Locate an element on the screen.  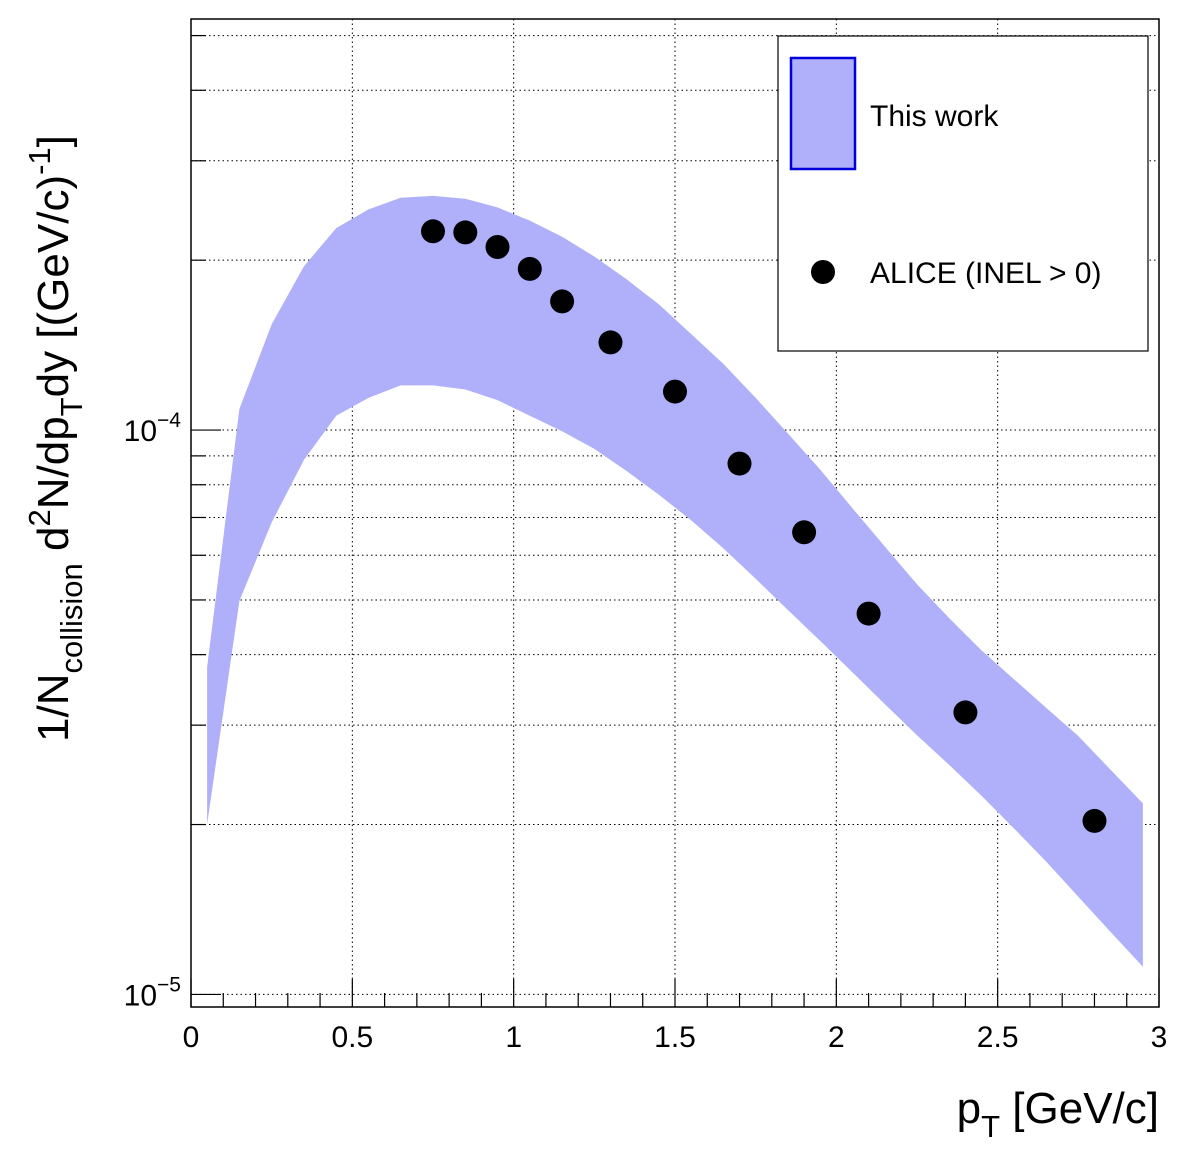
y-axis-label: 1/Ncollision d2N/dpTdy [(GeV/c)-1] is located at coordinates (55, 438).